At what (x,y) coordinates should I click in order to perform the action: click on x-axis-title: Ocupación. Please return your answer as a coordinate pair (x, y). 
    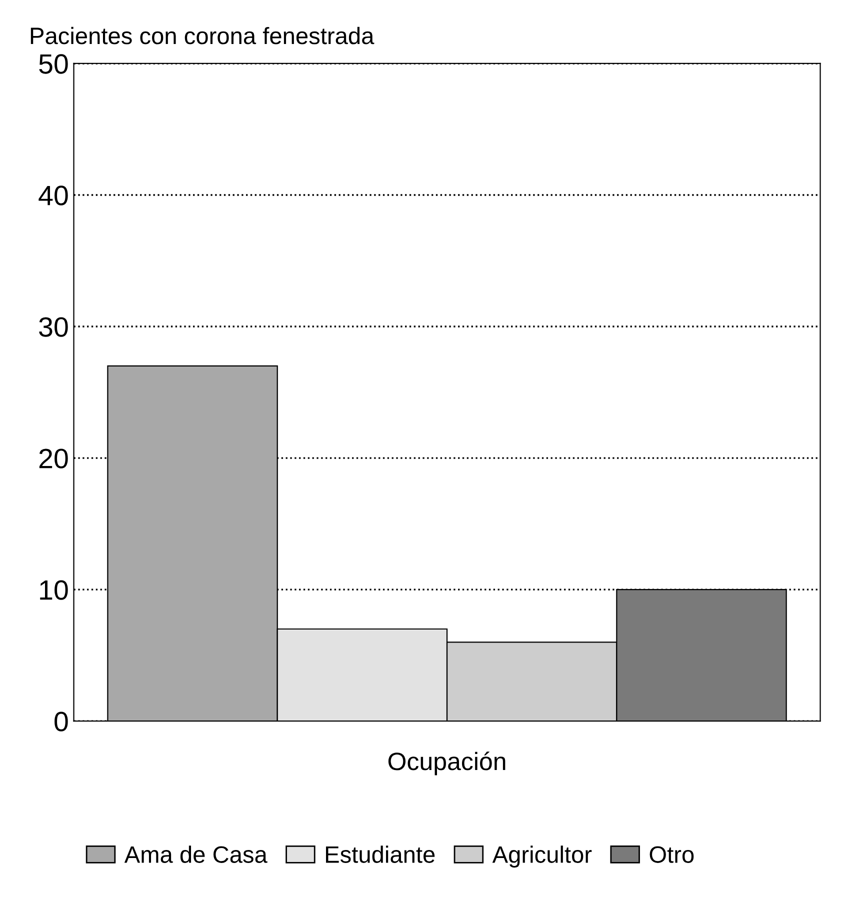
    Looking at the image, I should click on (447, 764).